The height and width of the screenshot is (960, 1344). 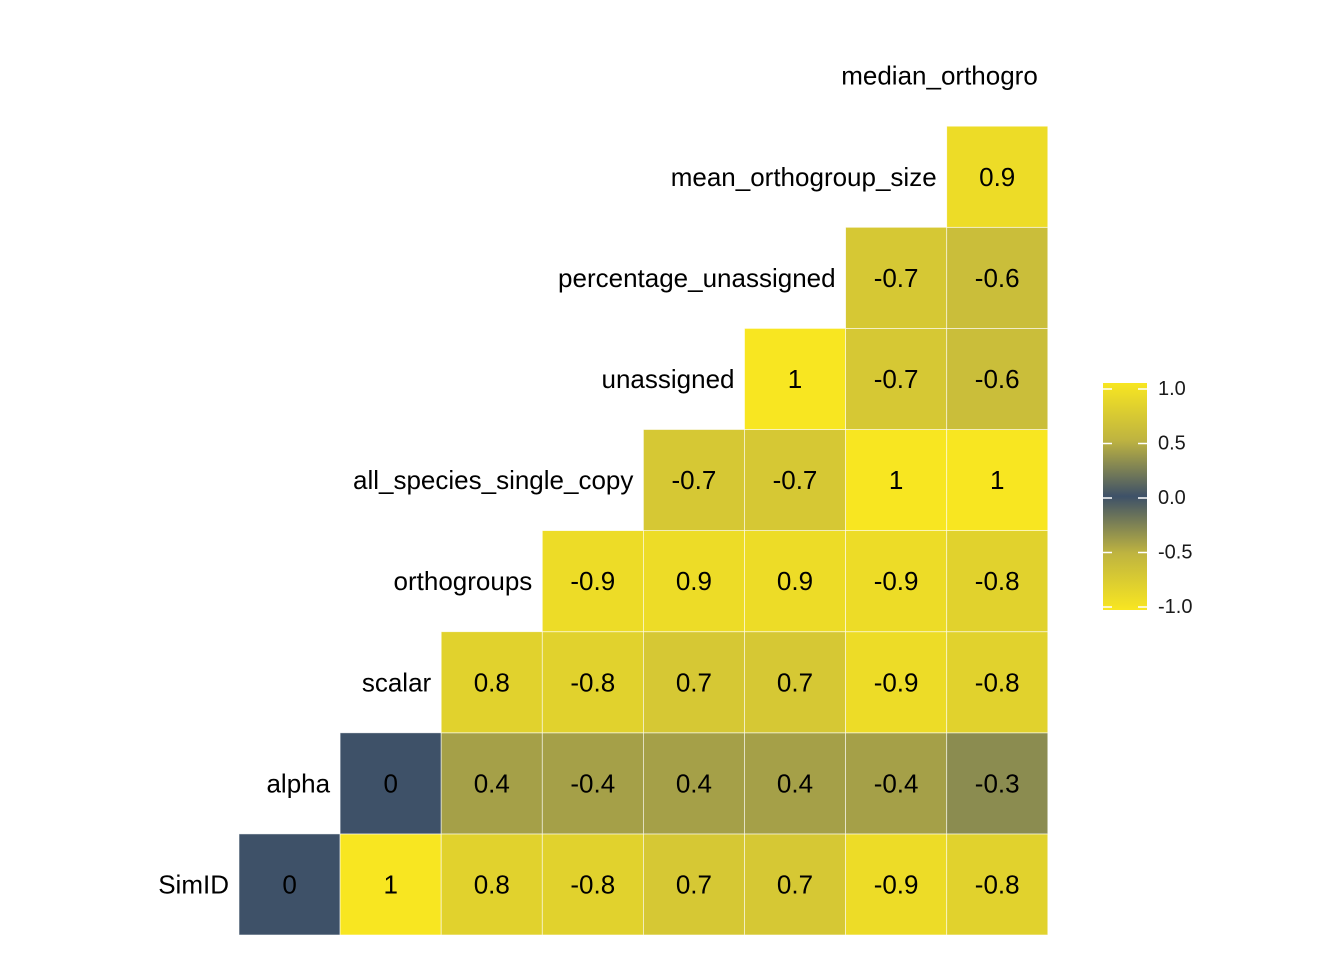 I want to click on heatmap-row-label: unassigned, so click(x=668, y=379).